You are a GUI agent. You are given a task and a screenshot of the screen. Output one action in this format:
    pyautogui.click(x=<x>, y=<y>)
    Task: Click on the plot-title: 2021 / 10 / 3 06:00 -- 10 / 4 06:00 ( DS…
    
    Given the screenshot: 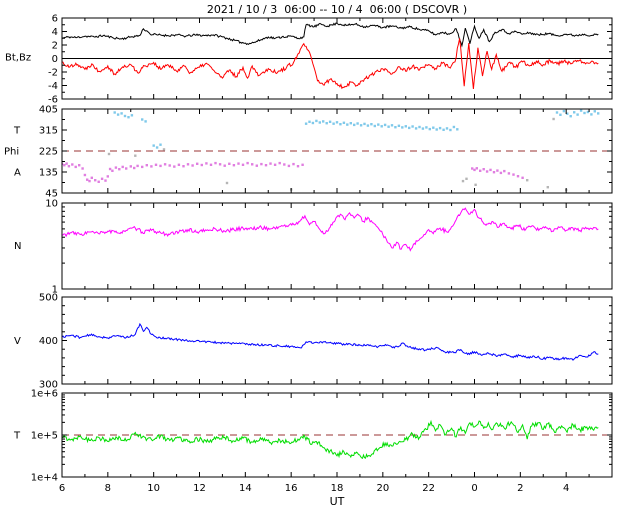 What is the action you would take?
    pyautogui.click(x=337, y=9)
    